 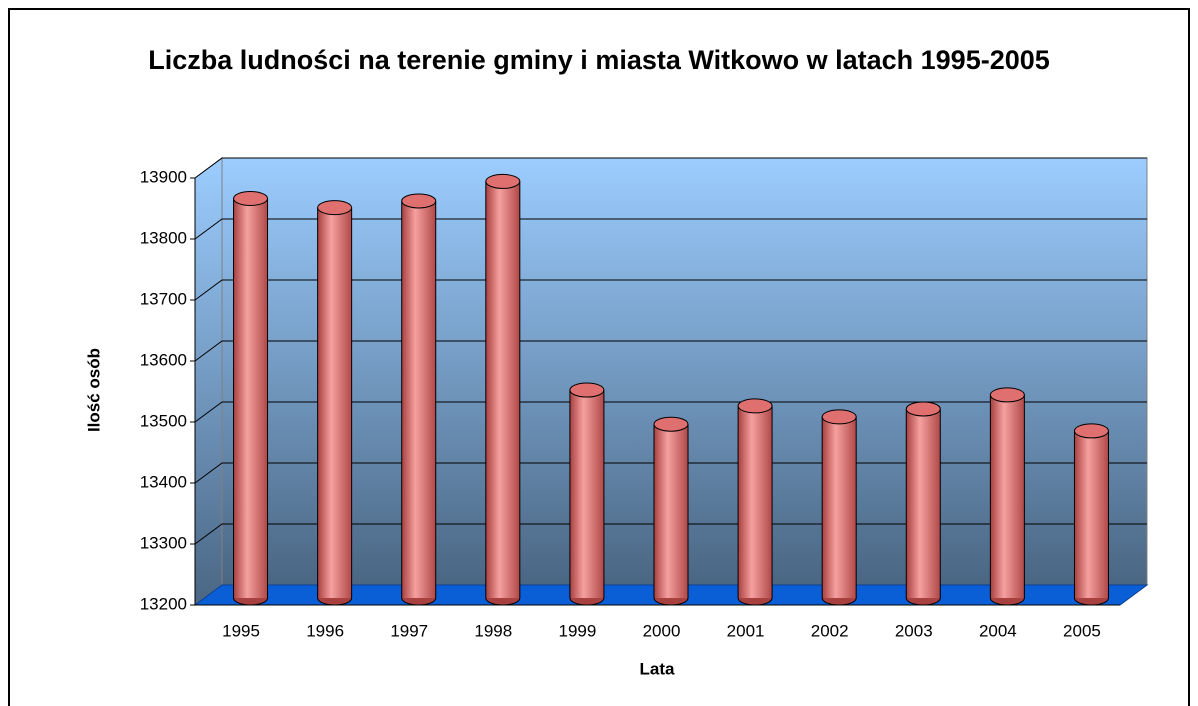 What do you see at coordinates (163, 298) in the screenshot?
I see `y-tick-label: 13700` at bounding box center [163, 298].